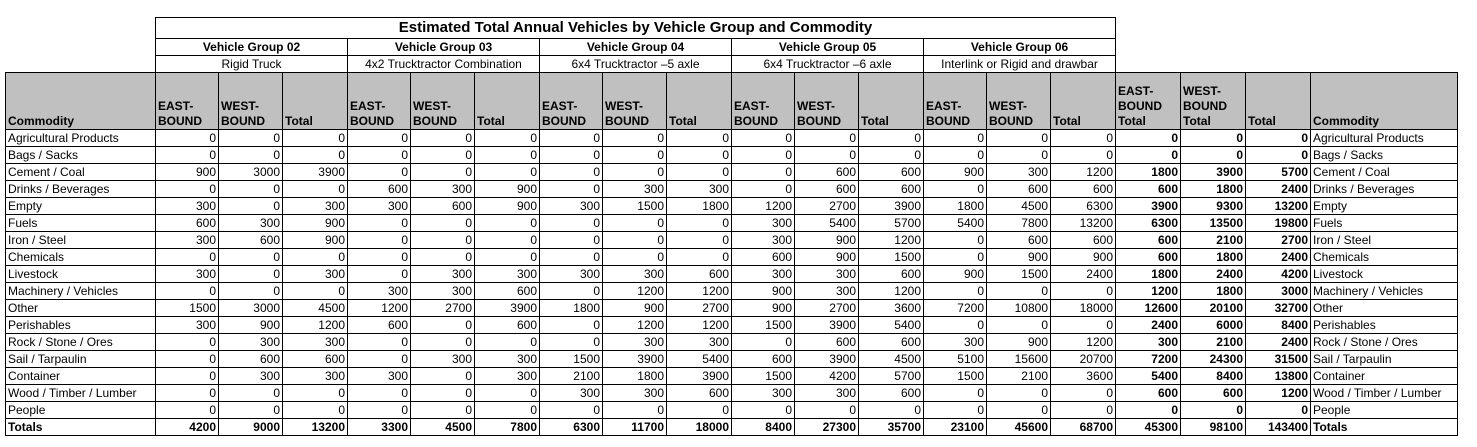  What do you see at coordinates (826, 325) in the screenshot?
I see `value-cell: 3900` at bounding box center [826, 325].